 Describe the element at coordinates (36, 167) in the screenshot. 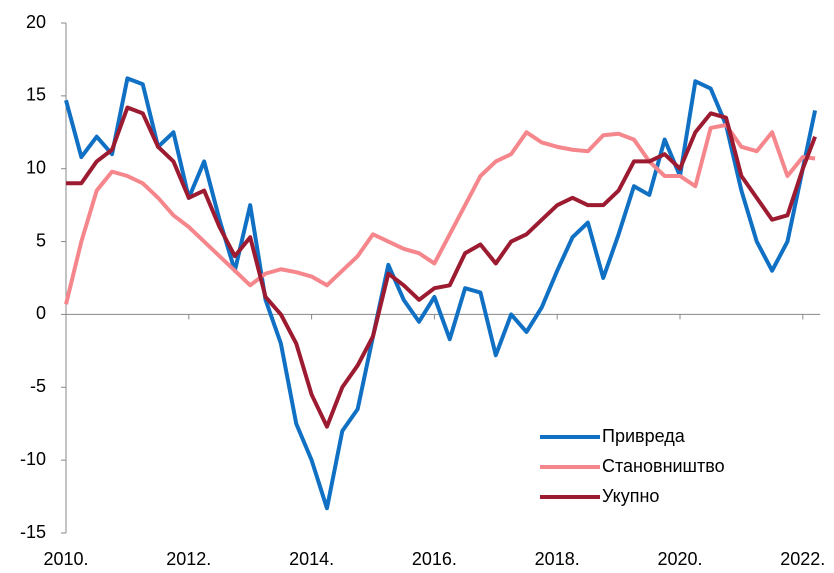

I see `y-tick-label: 10` at that location.